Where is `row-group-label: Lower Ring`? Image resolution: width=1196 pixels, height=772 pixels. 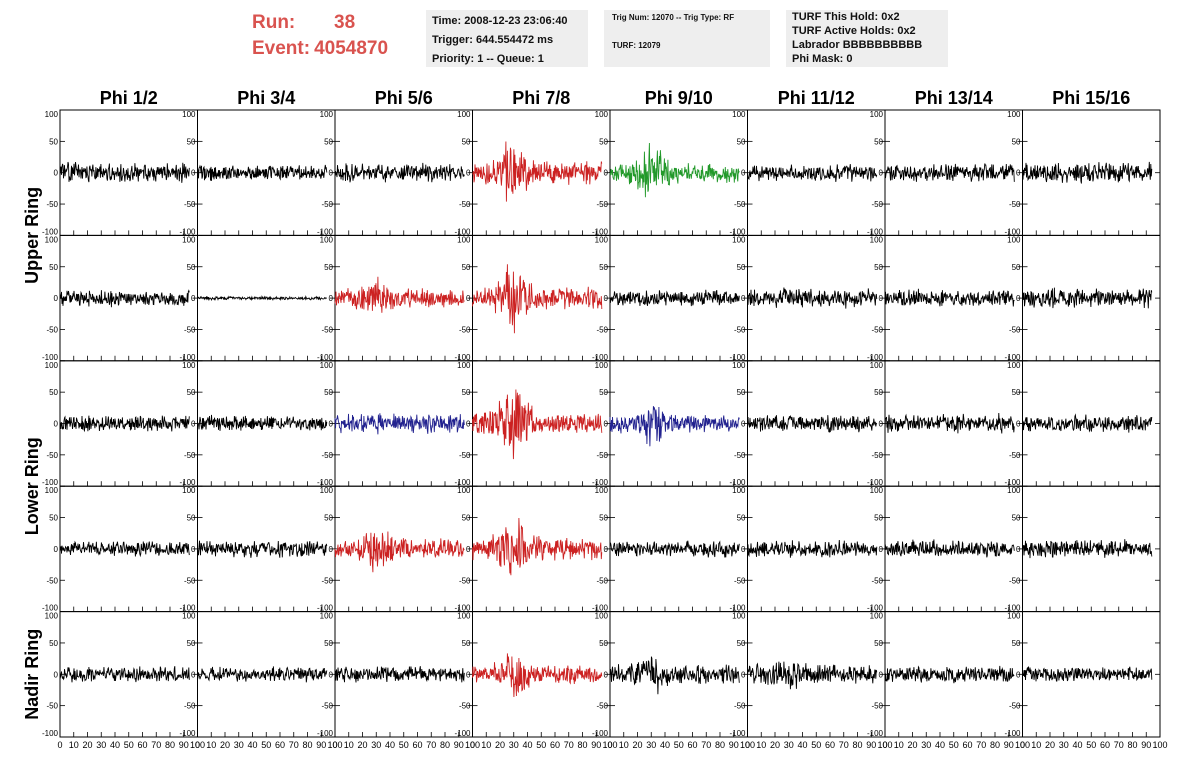 row-group-label: Lower Ring is located at coordinates (32, 486).